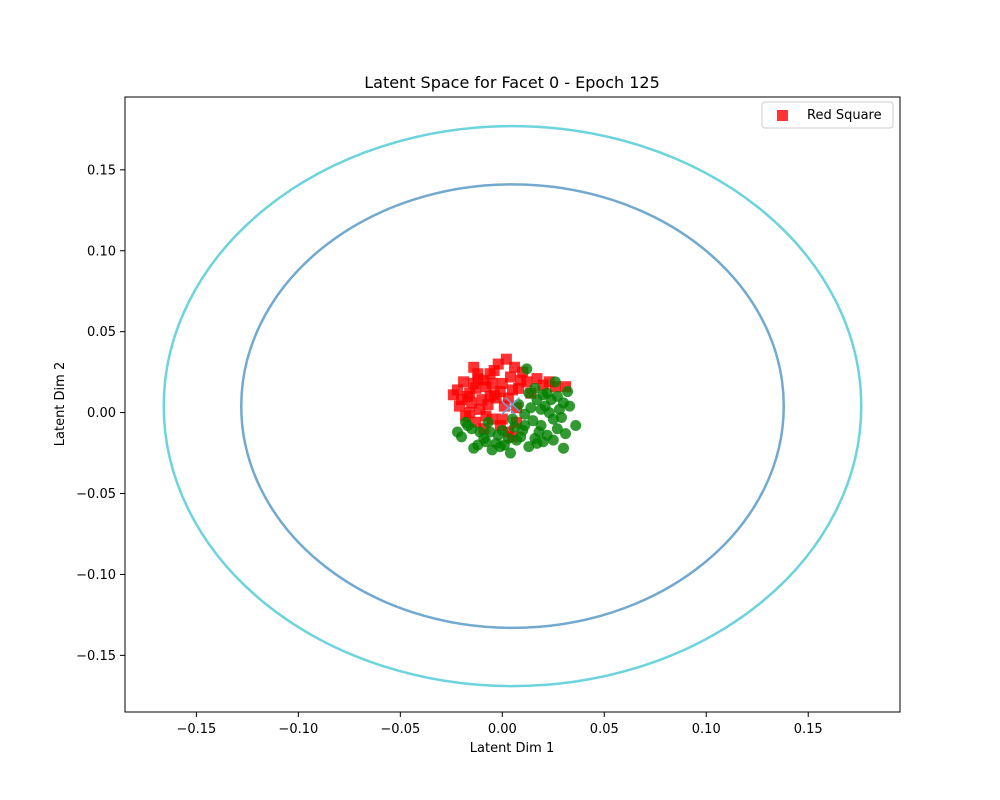 The width and height of the screenshot is (1000, 800). I want to click on legend-marker-red-square, so click(782, 115).